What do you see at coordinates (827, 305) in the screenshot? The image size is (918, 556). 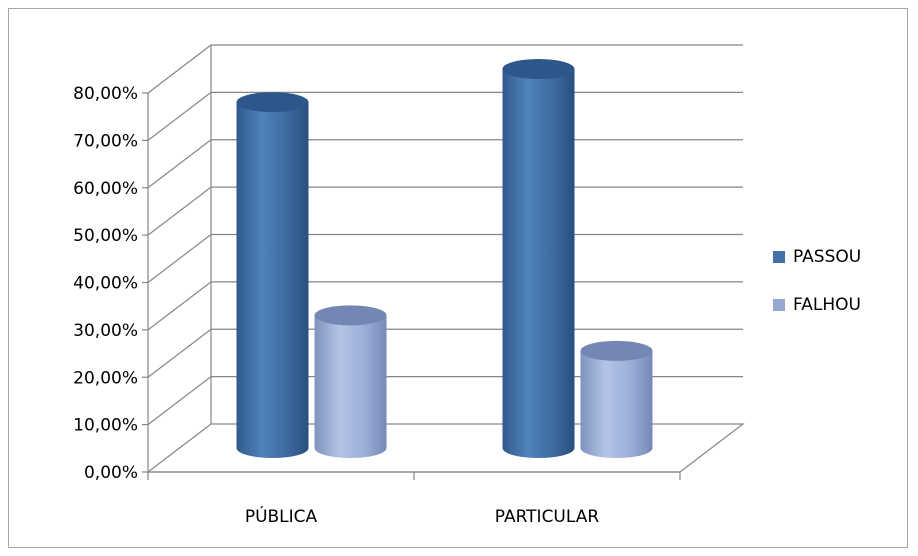 I see `legend-label-falhou: FALHOU` at bounding box center [827, 305].